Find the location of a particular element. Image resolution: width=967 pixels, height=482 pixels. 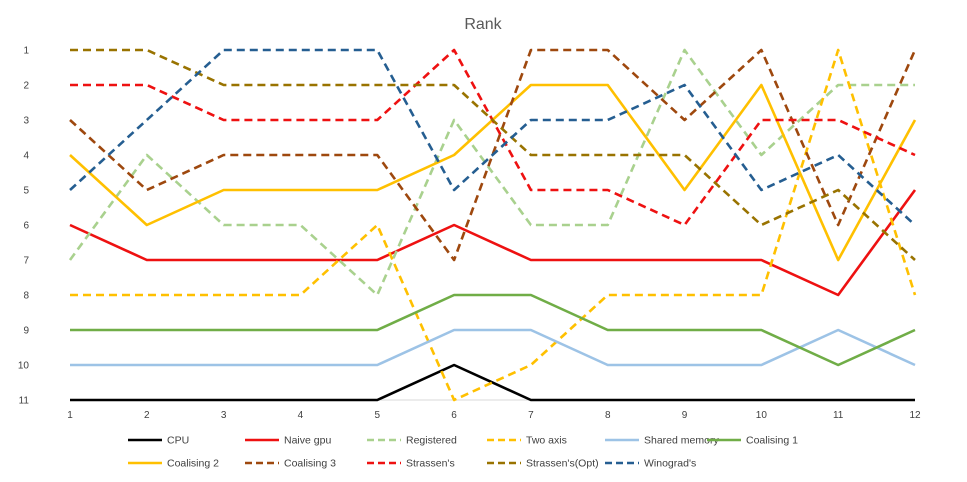

legend-label: Naive gpu is located at coordinates (307, 441).